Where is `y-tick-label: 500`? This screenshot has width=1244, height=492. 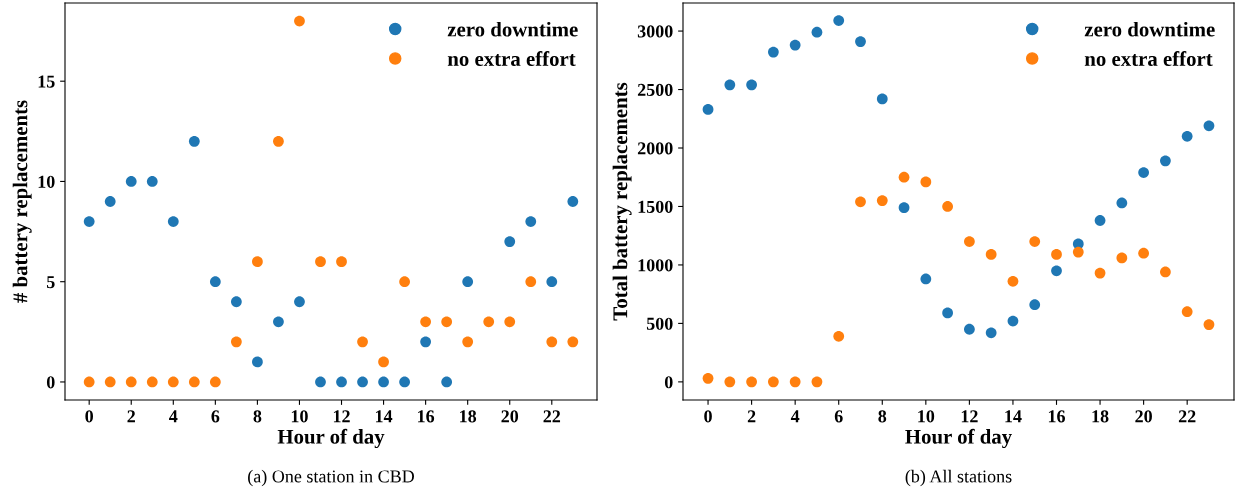 y-tick-label: 500 is located at coordinates (659, 323).